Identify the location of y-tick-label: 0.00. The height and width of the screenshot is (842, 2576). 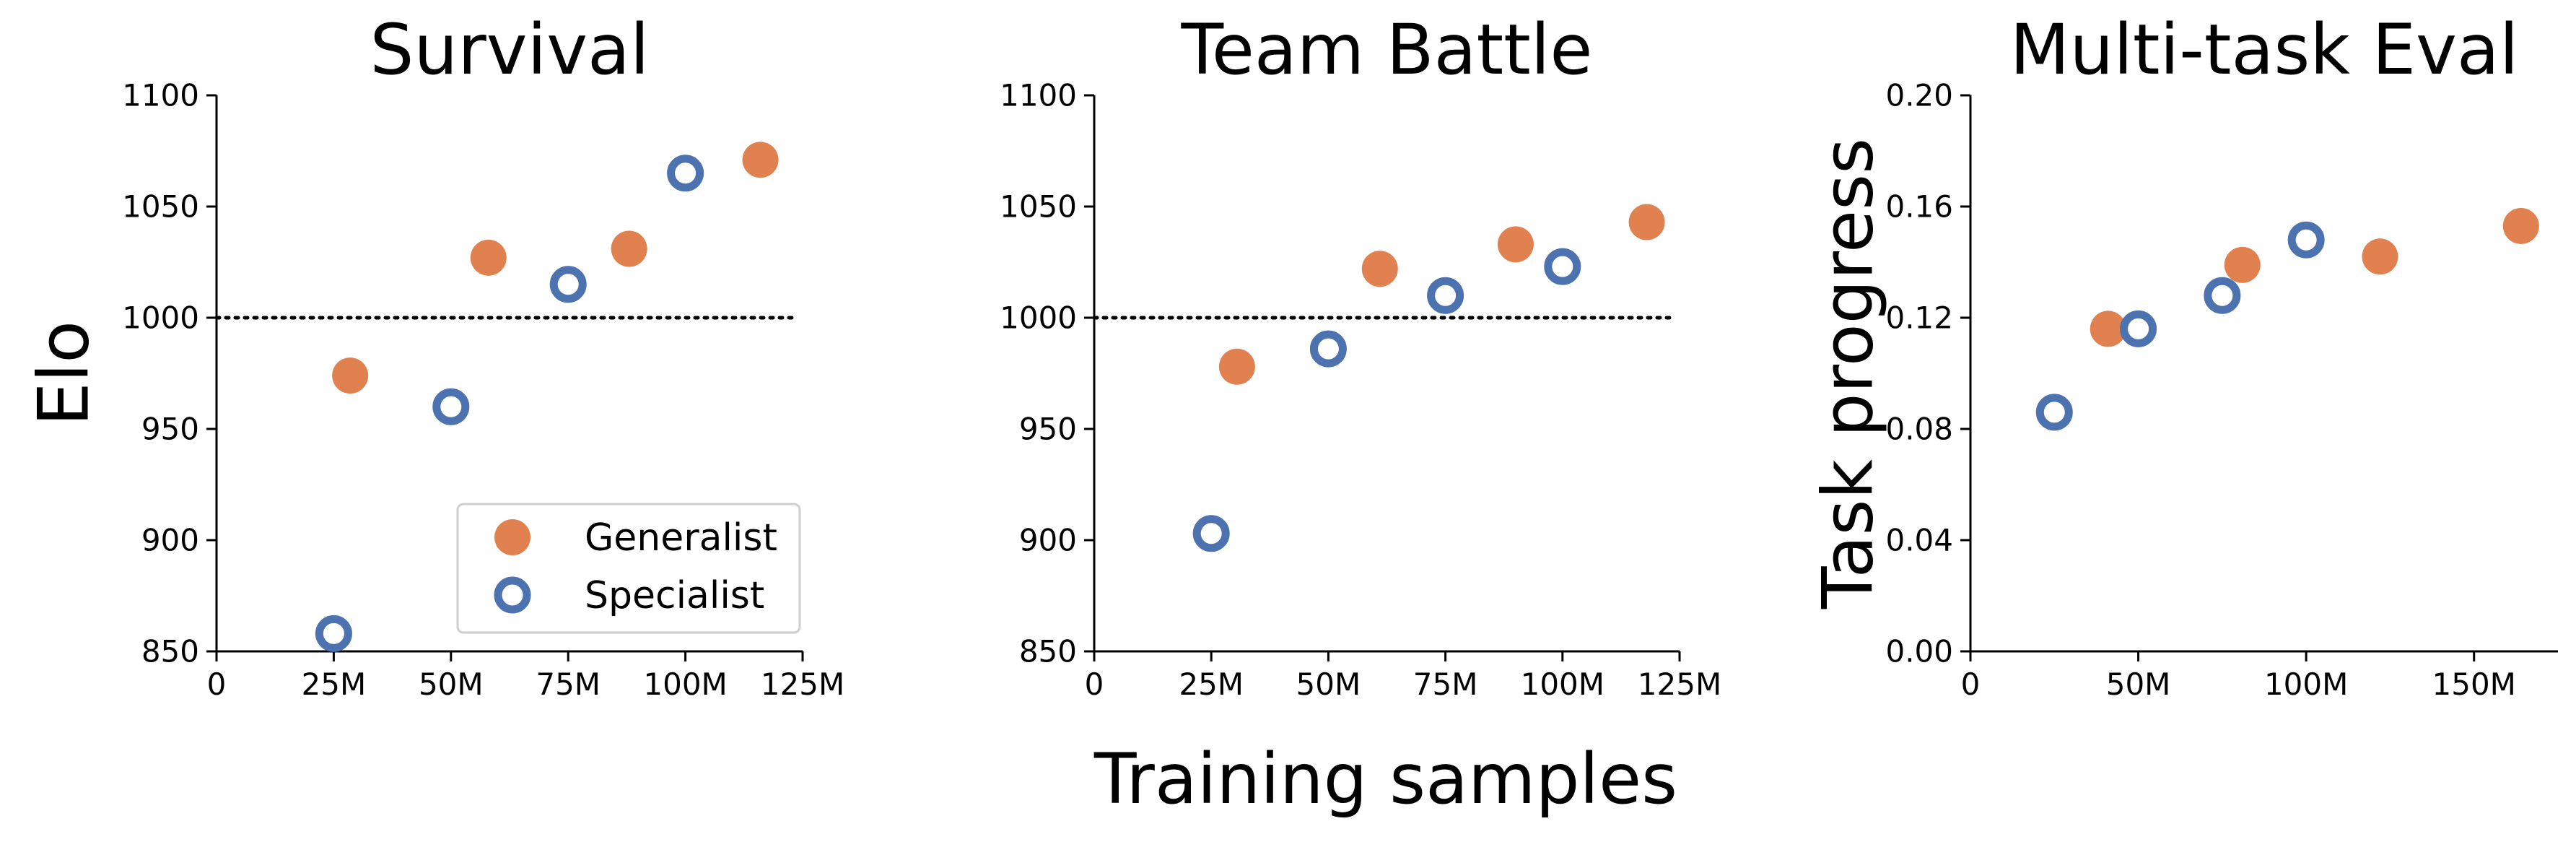
(1919, 651).